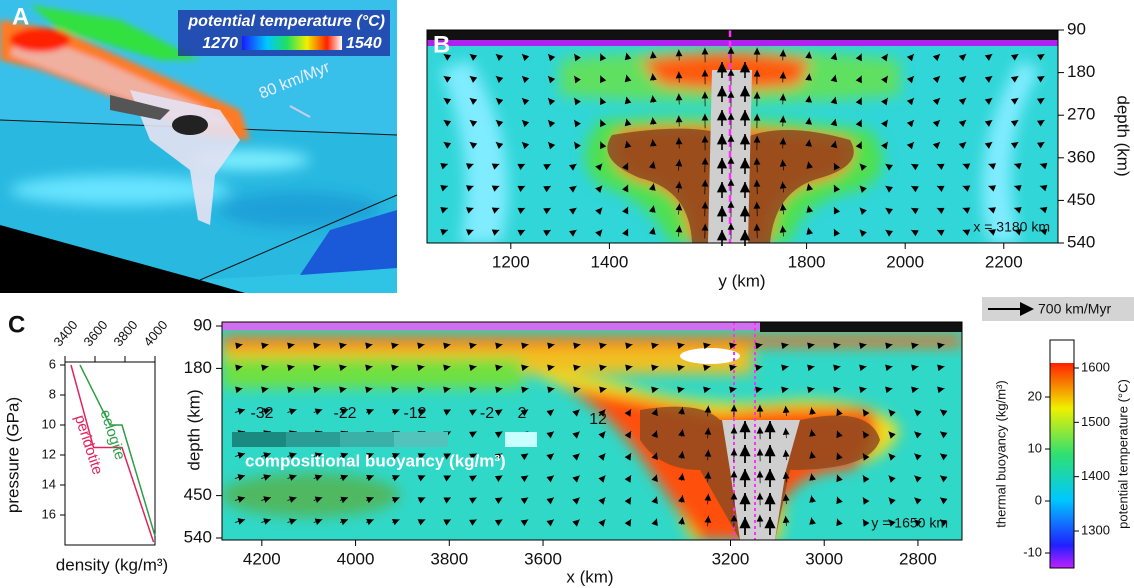 The image size is (1134, 588). Describe the element at coordinates (298, 237) in the screenshot. I see `edge-line` at that location.